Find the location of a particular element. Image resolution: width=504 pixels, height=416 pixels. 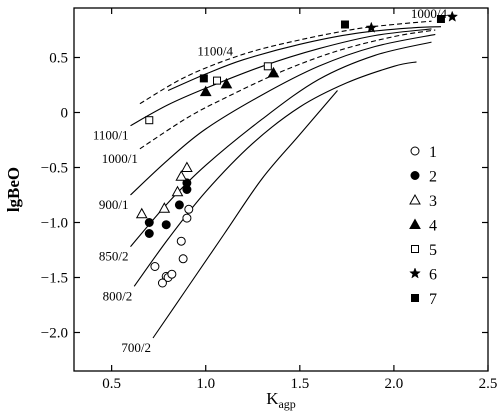

curve-label: 1100/4 is located at coordinates (215, 50).